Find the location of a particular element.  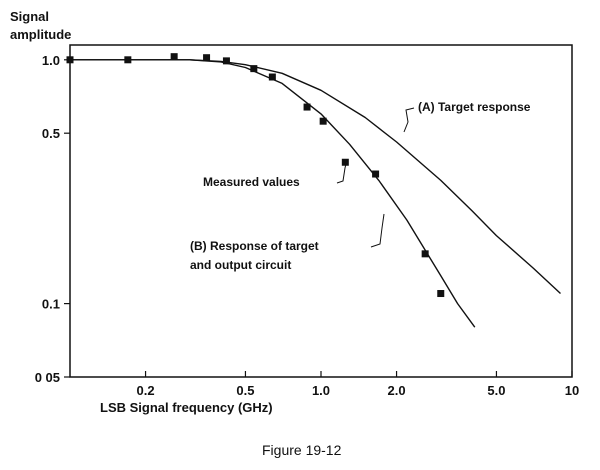

x-tick-label-0: 0.2 is located at coordinates (146, 390).